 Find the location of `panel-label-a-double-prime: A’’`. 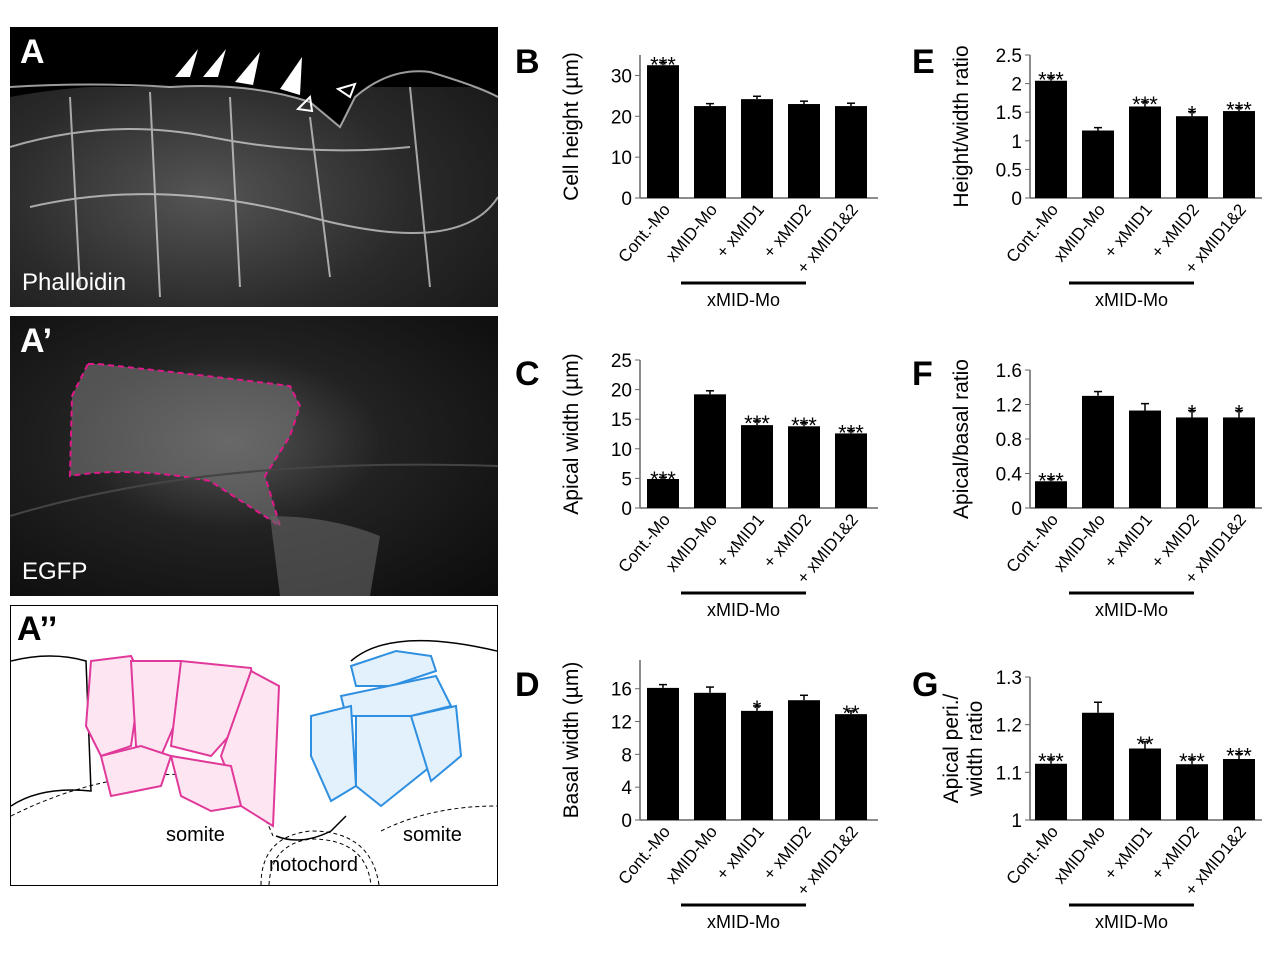

panel-label-a-double-prime: A’’ is located at coordinates (37, 629).